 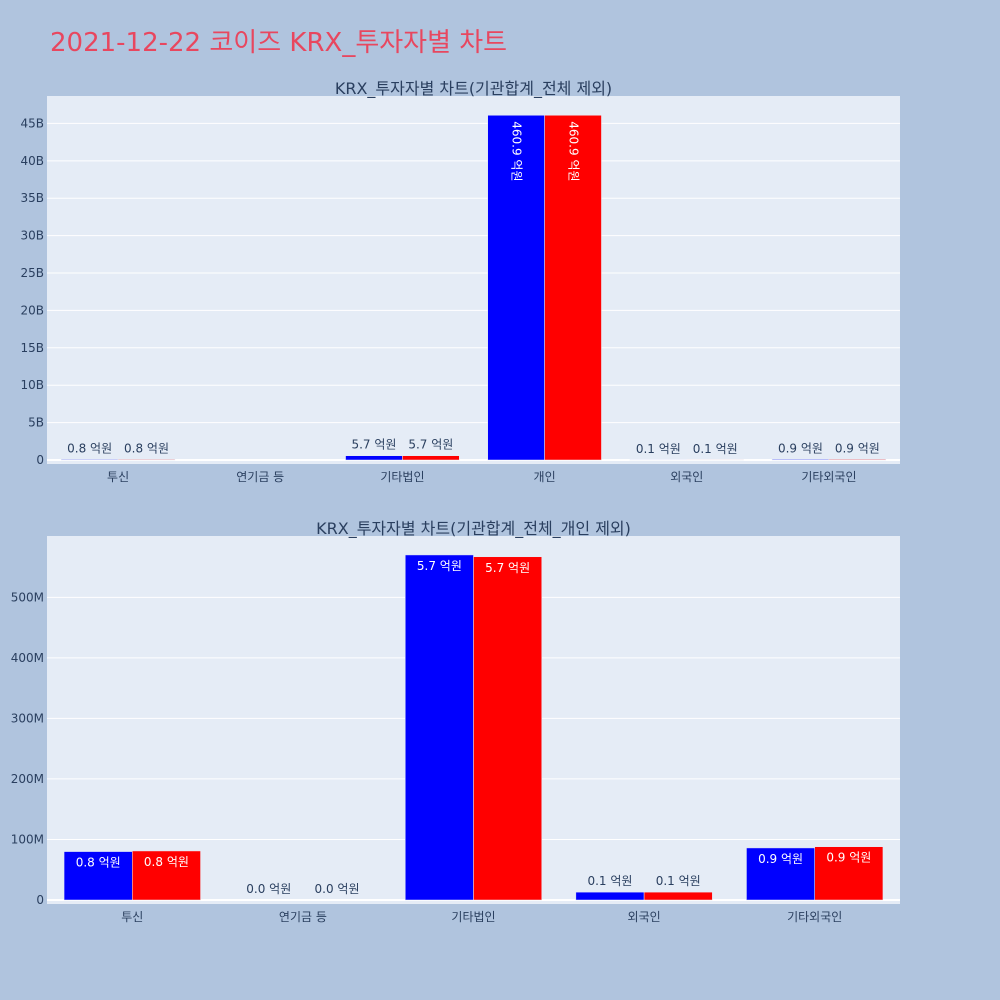 What do you see at coordinates (36, 423) in the screenshot?
I see `y-tick-label: 5B` at bounding box center [36, 423].